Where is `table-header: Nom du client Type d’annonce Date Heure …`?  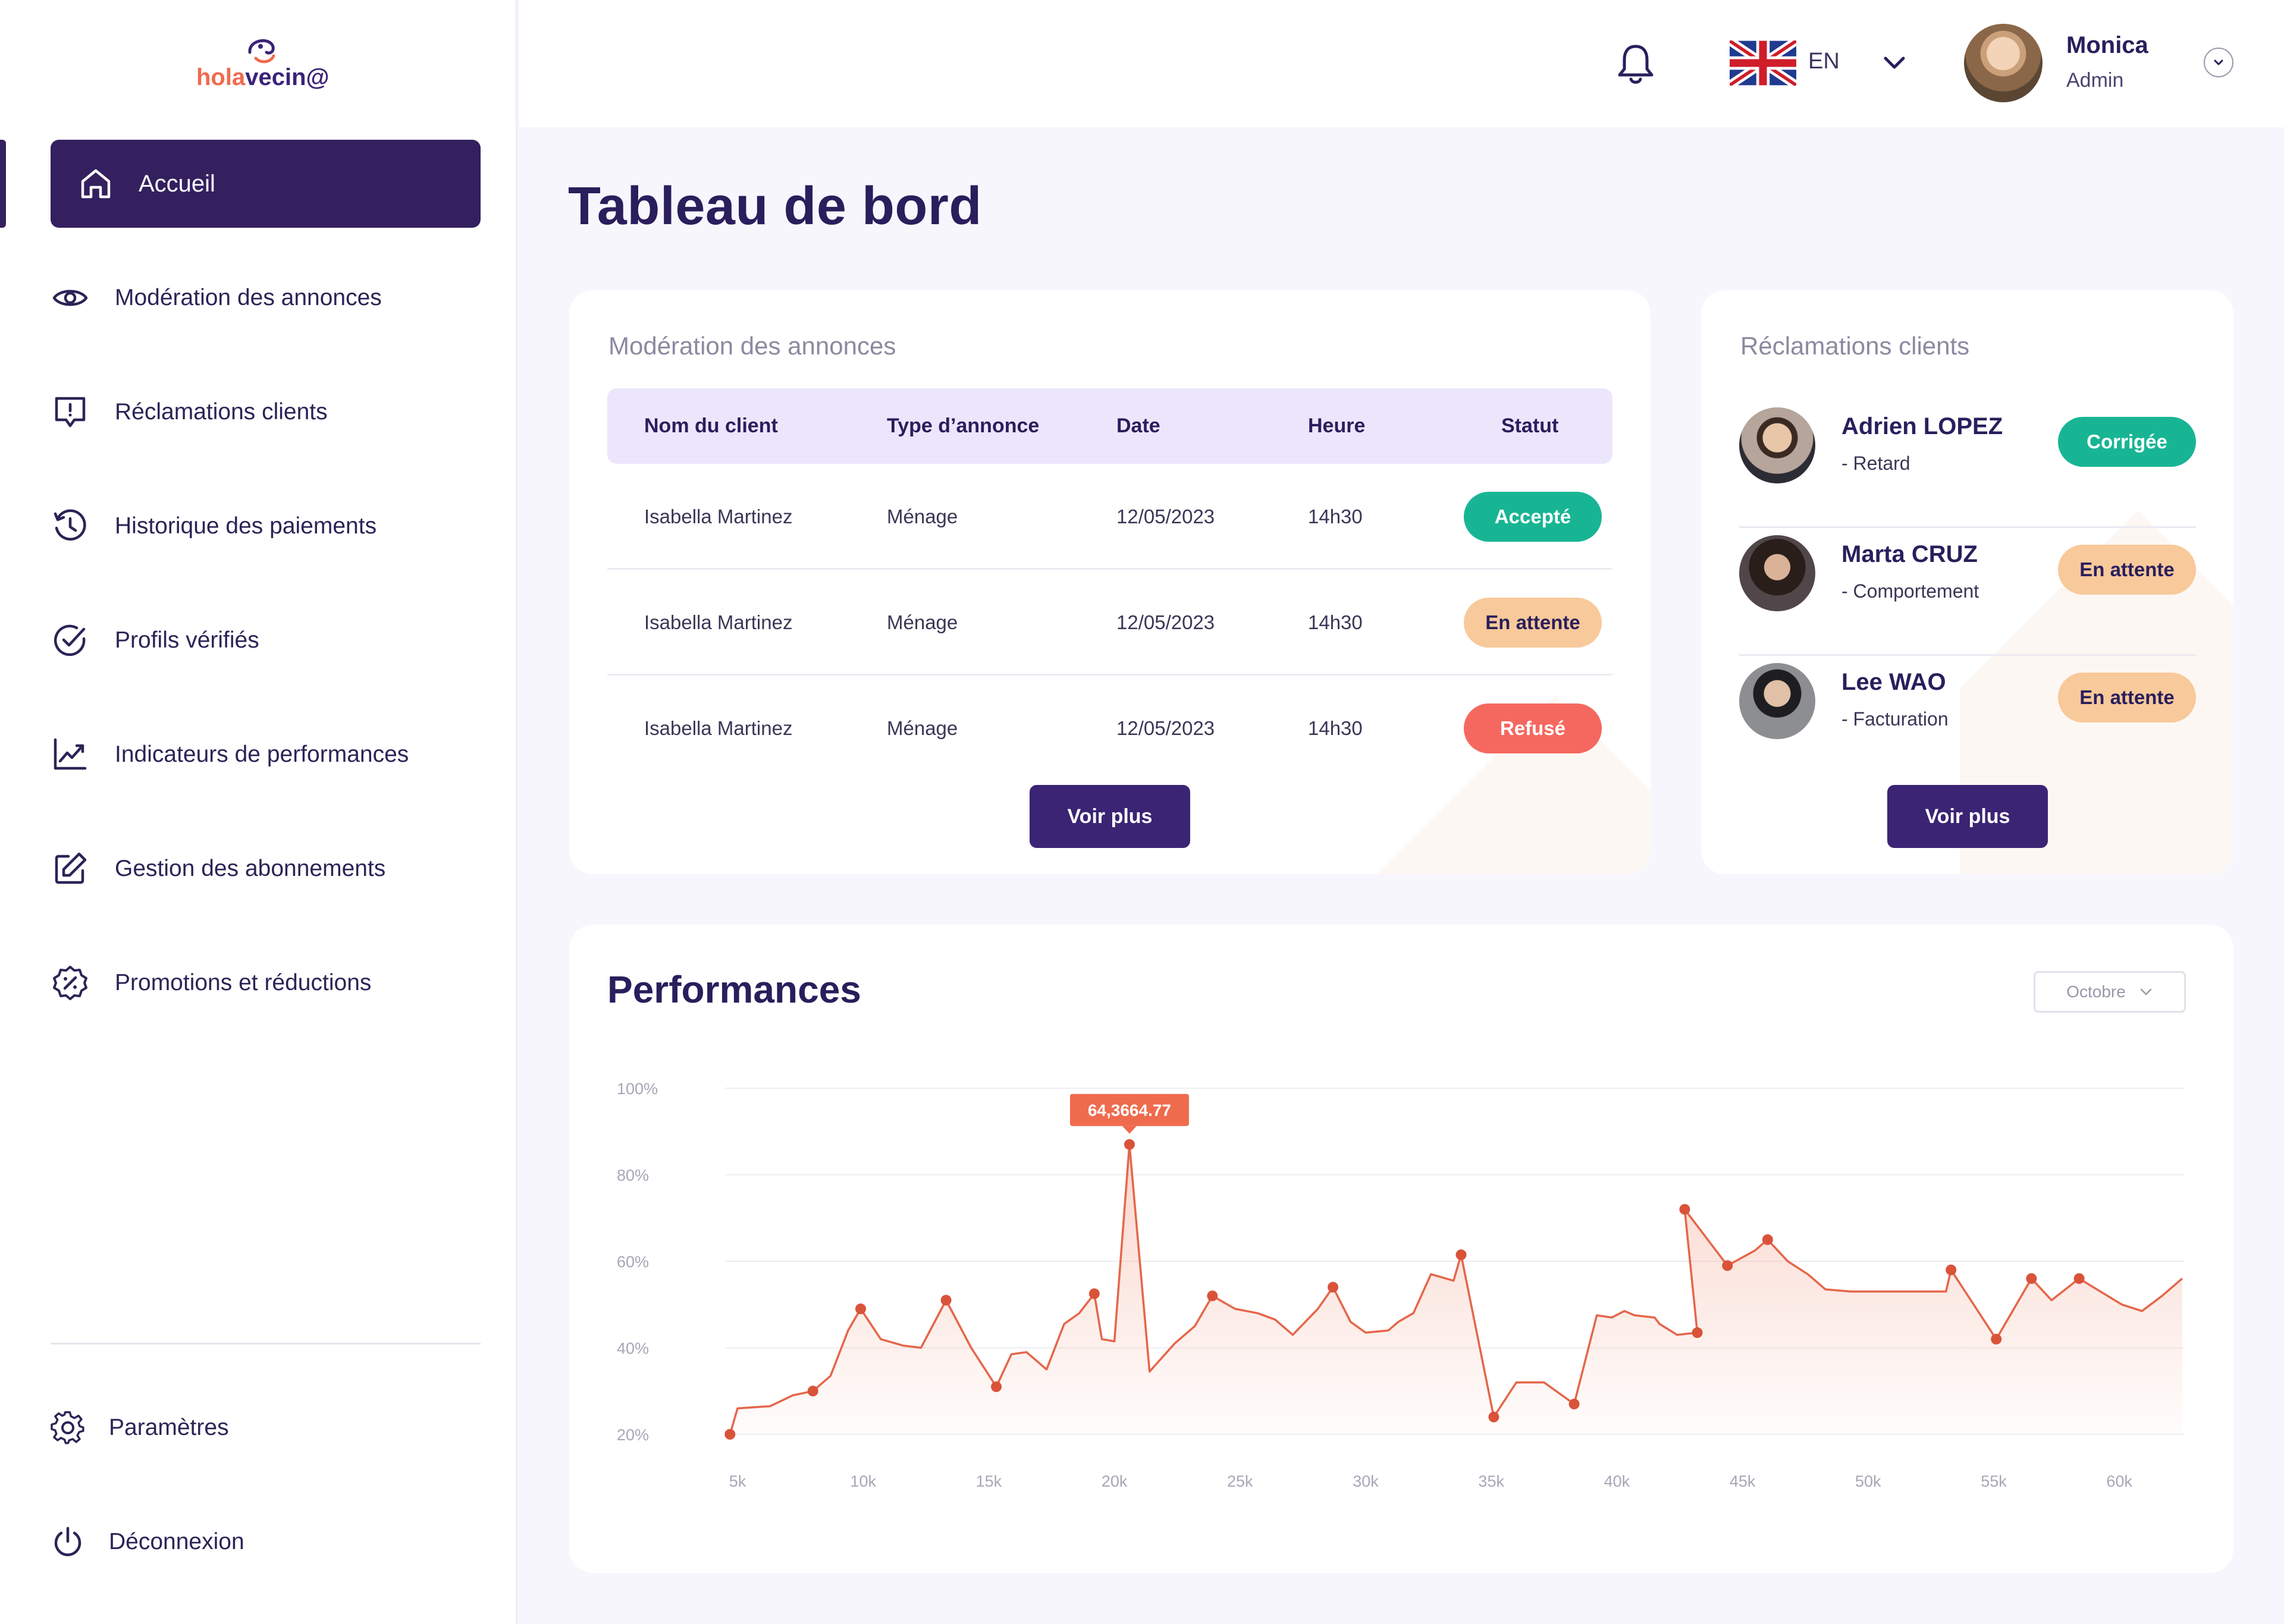 table-header: Nom du client Type d’annonce Date Heure … is located at coordinates (1109, 426).